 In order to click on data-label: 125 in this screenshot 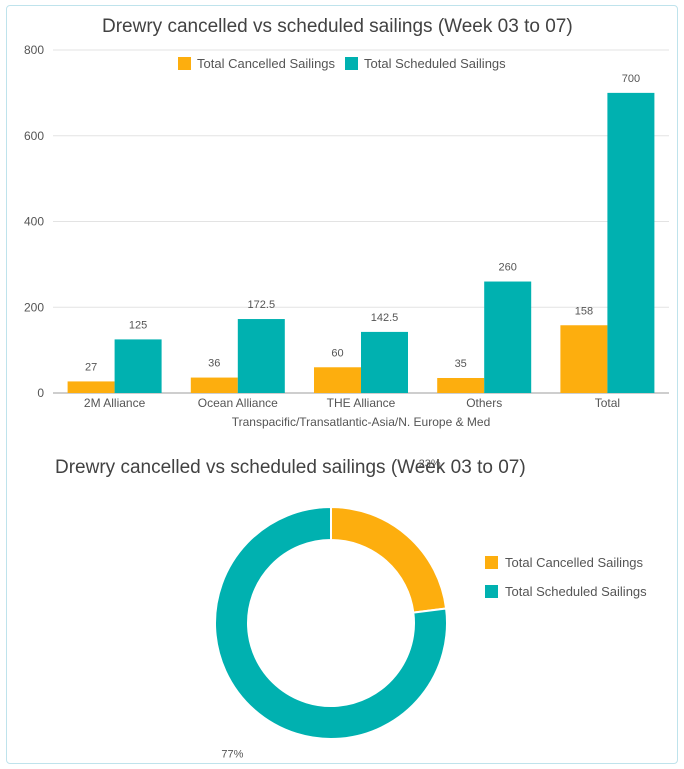, I will do `click(138, 325)`.